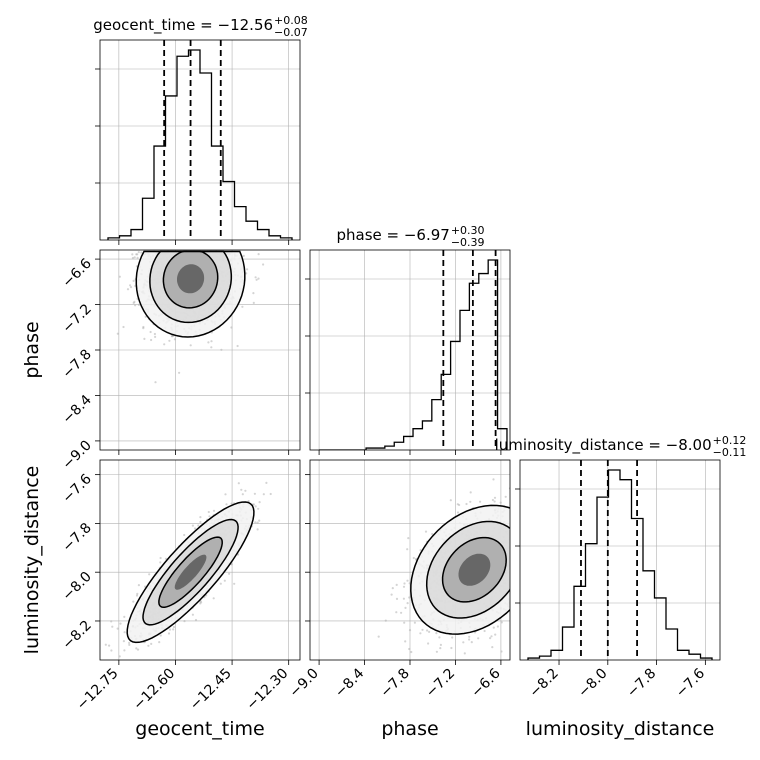  What do you see at coordinates (200, 140) in the screenshot?
I see `axes-frame` at bounding box center [200, 140].